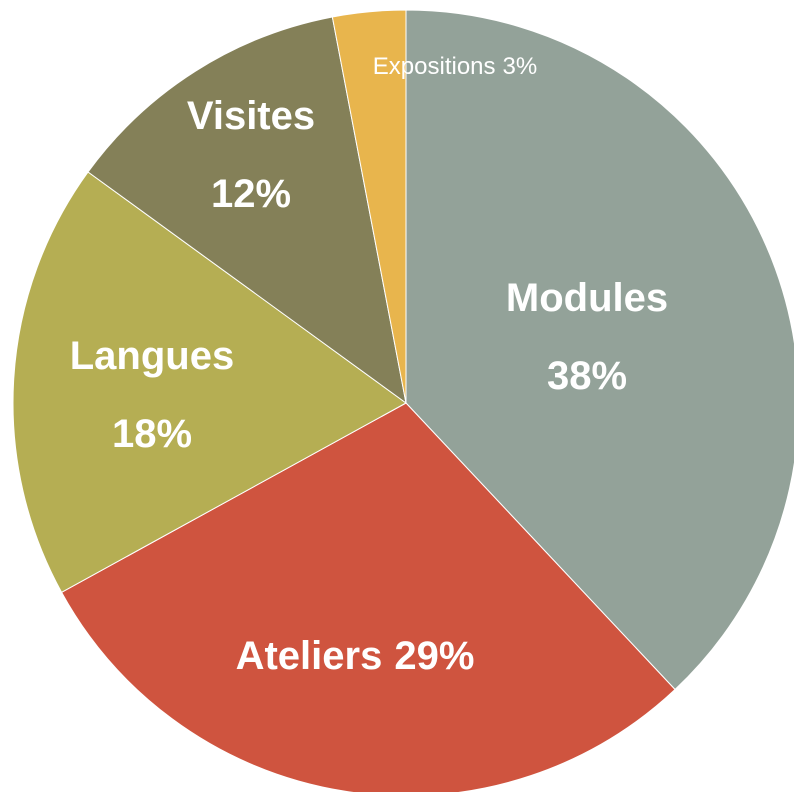 The image size is (794, 792). Describe the element at coordinates (251, 155) in the screenshot. I see `slice-label: Visites 12%` at that location.